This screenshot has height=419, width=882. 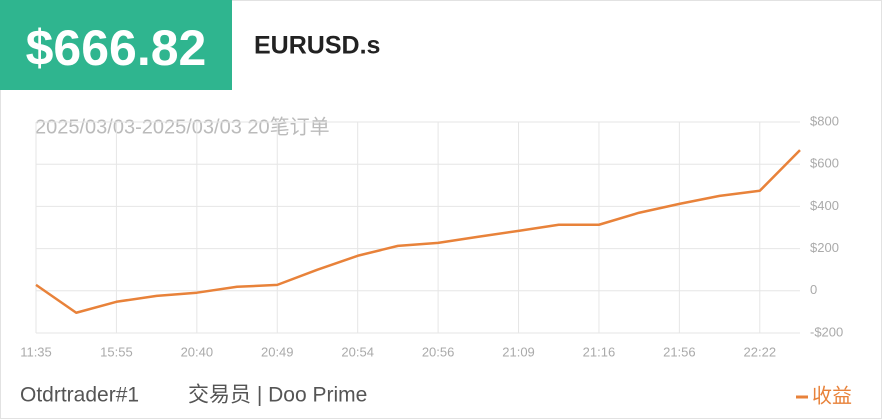 I want to click on y-tick-label: -$200, so click(x=826, y=331).